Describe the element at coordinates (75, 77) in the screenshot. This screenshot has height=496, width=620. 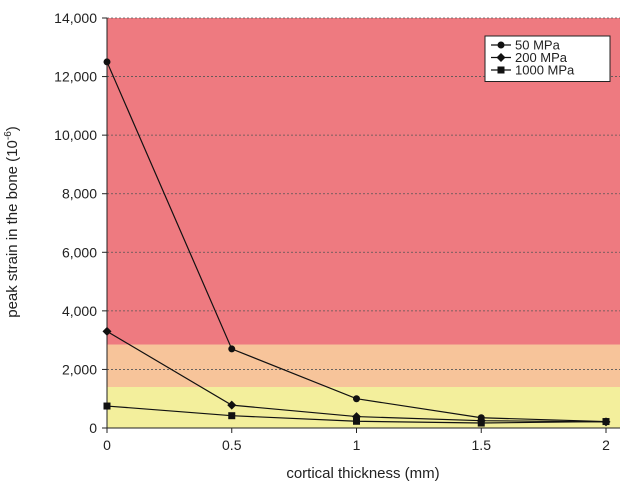
I see `y-tick-label-6: 12,000` at that location.